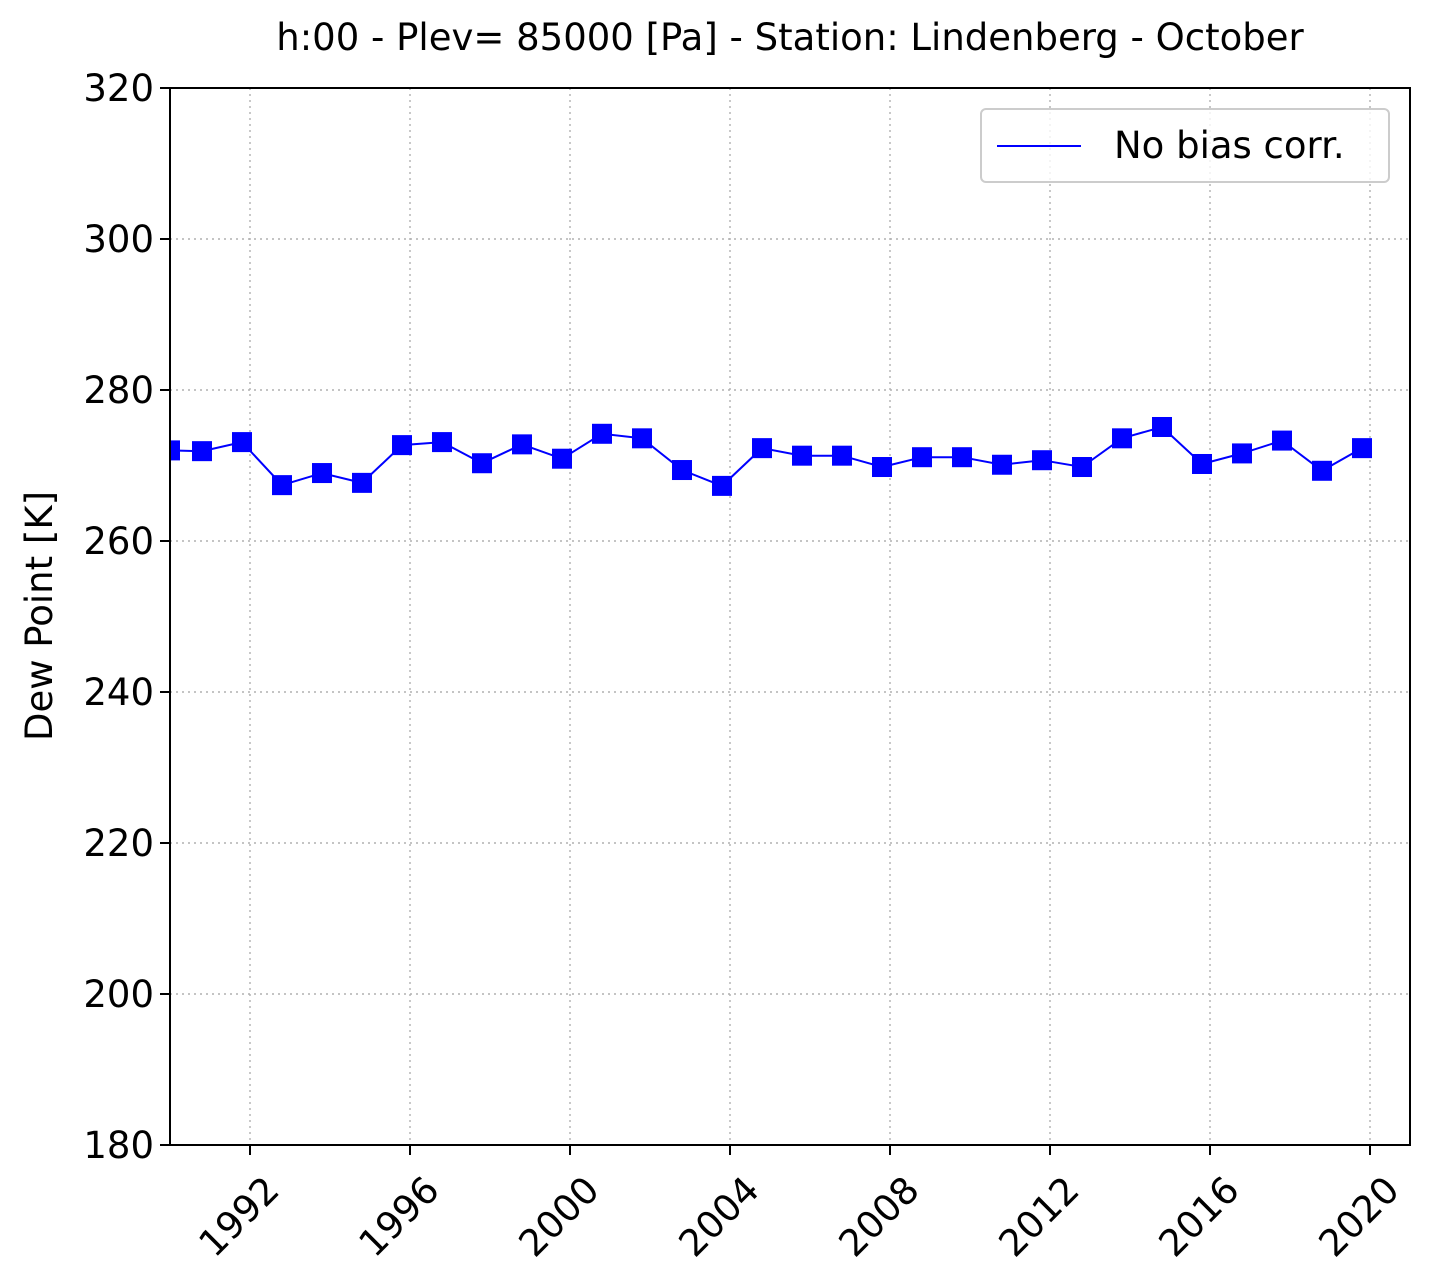  I want to click on legend: No bias corr., so click(1185, 145).